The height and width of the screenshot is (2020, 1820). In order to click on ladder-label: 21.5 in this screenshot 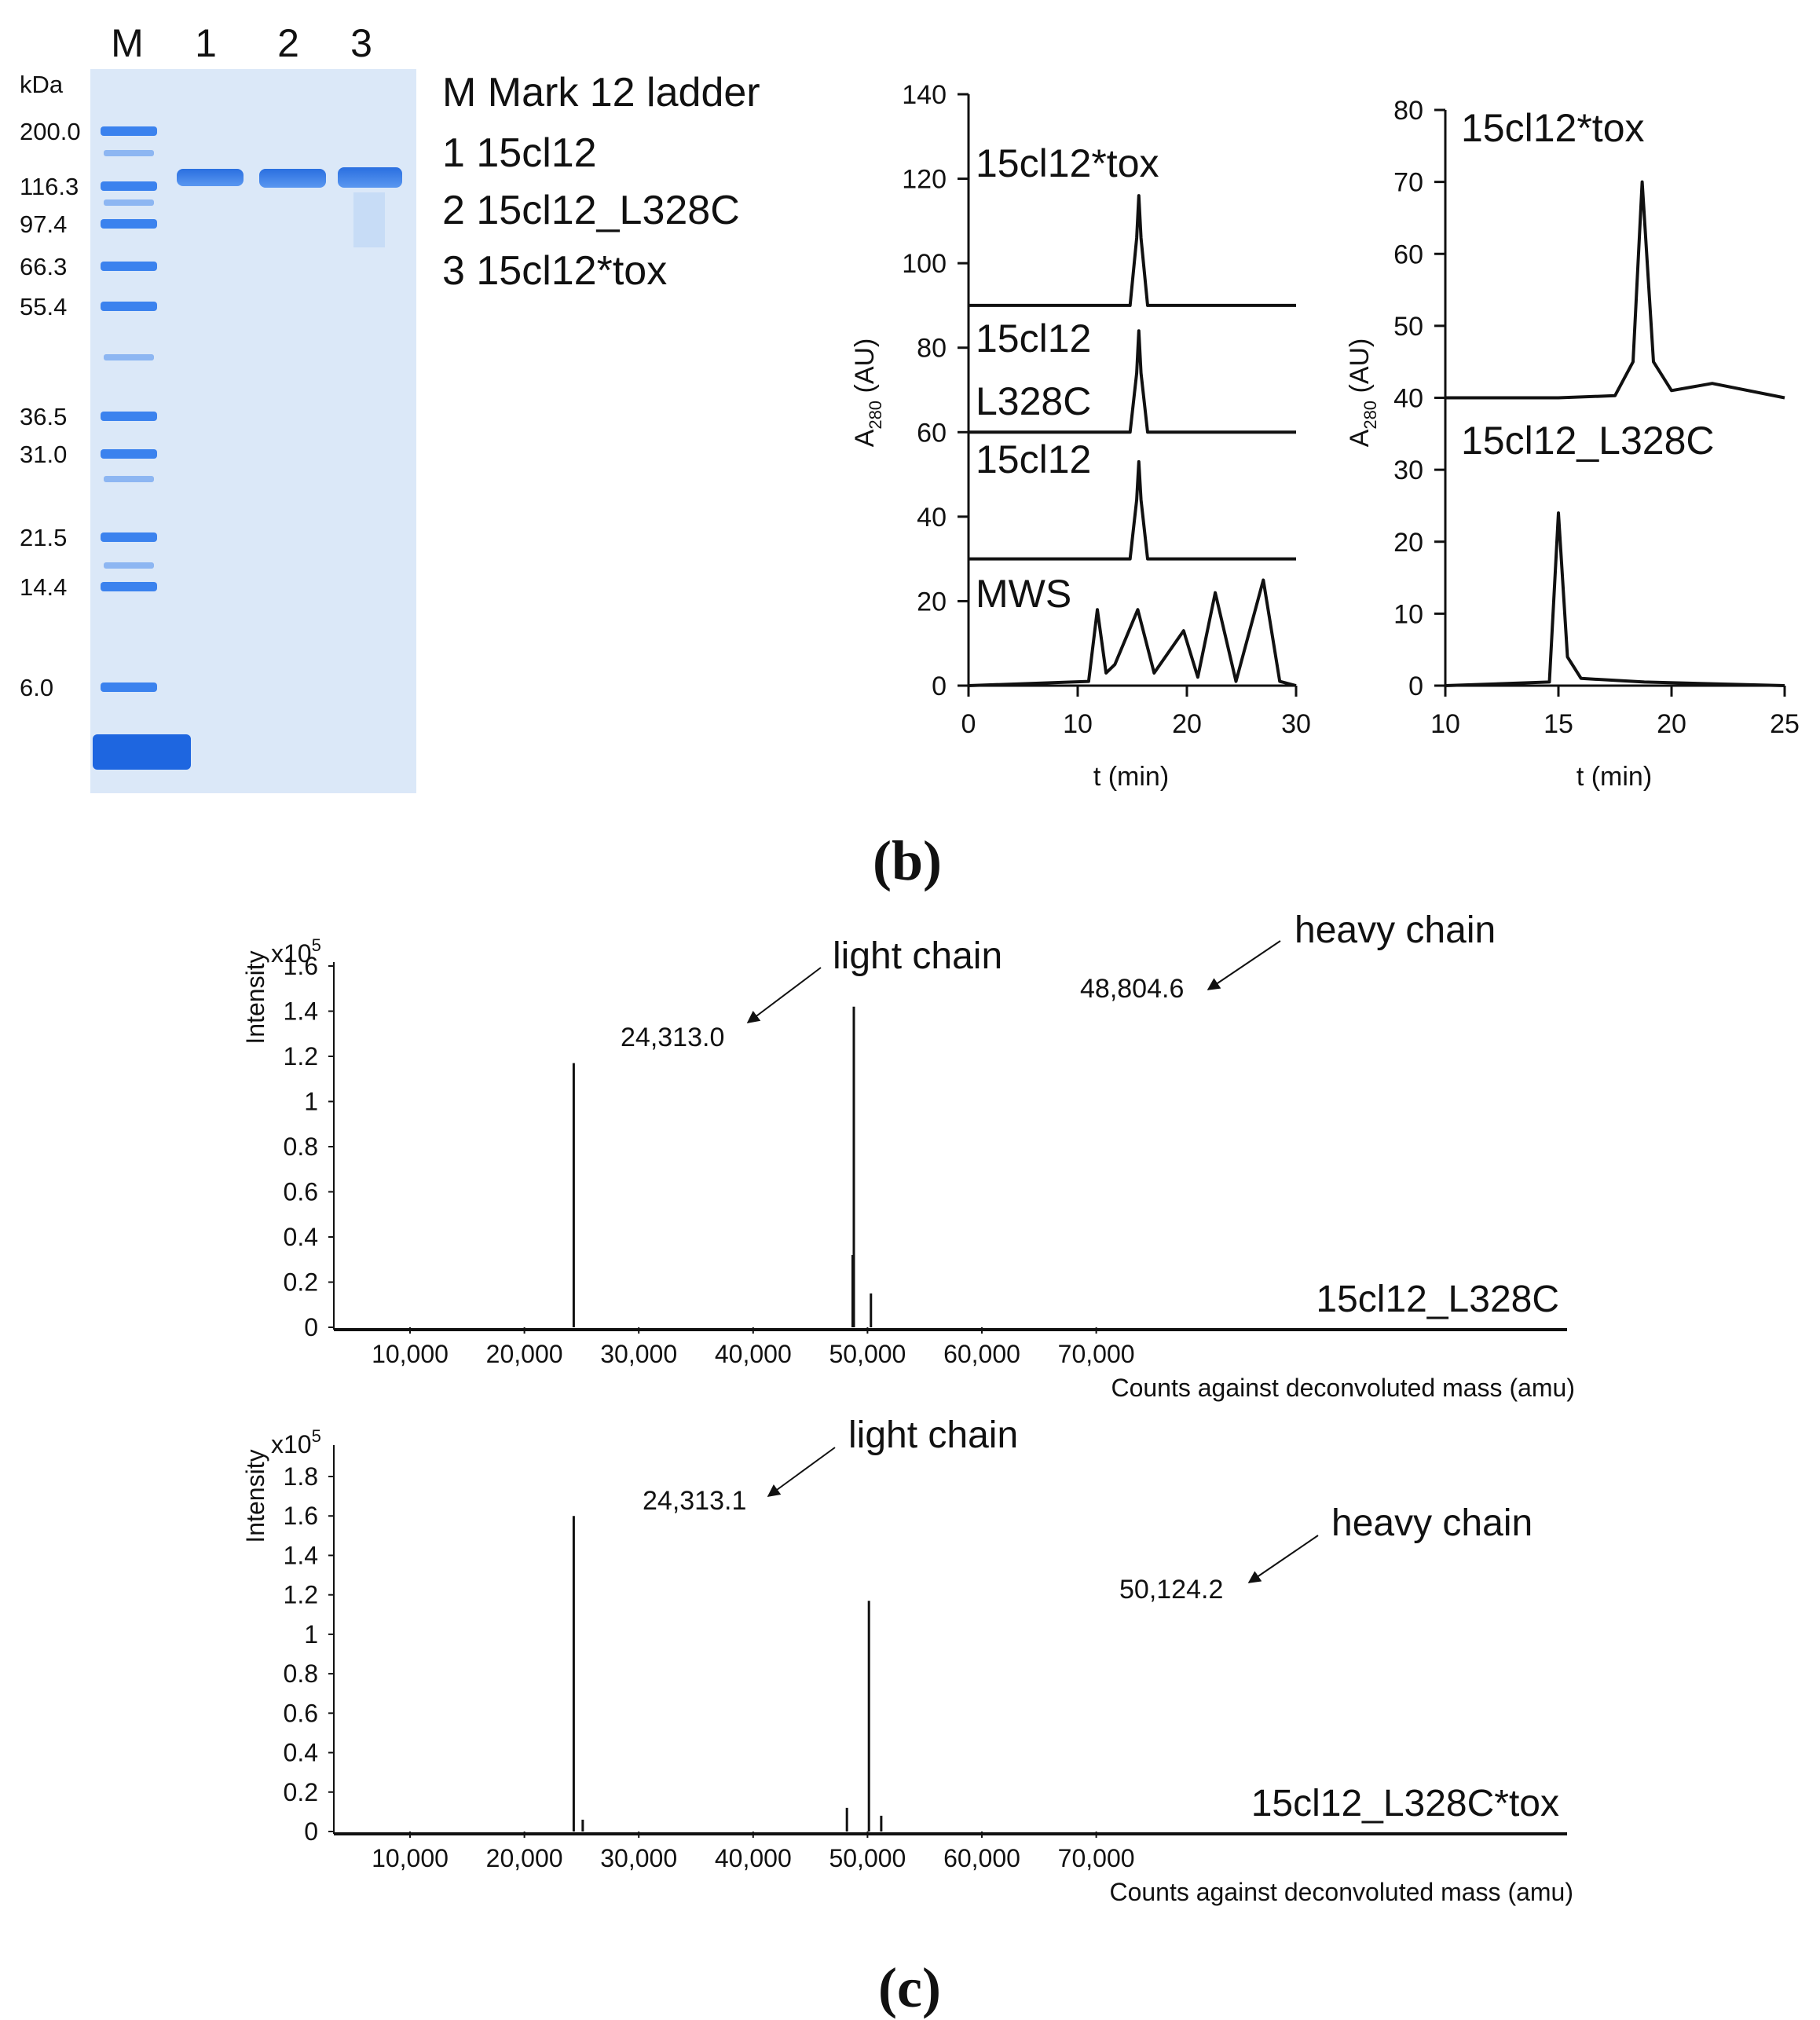, I will do `click(43, 537)`.